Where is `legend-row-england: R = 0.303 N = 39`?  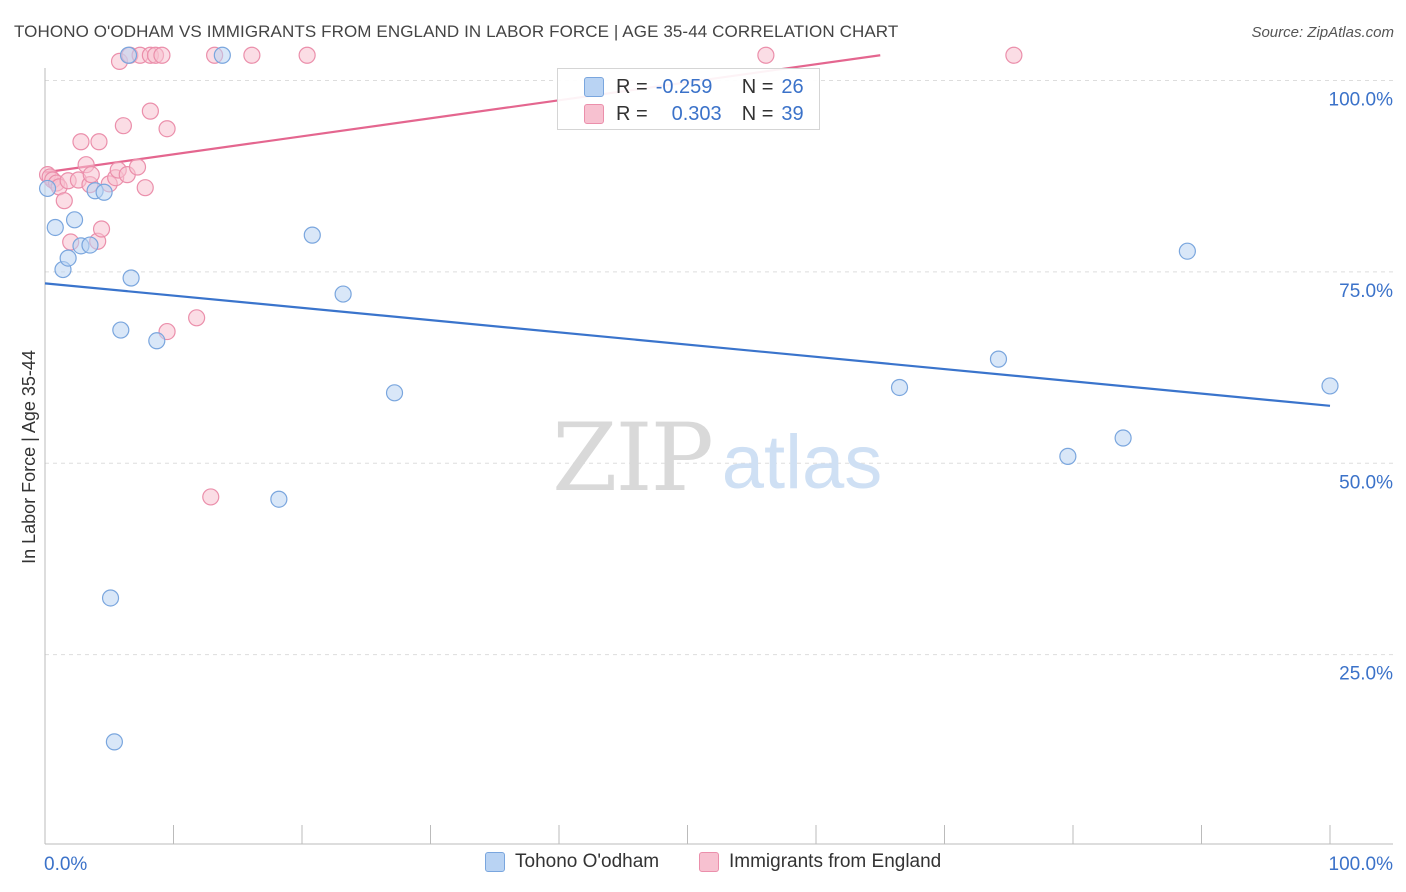
legend-row-england: R = 0.303 N = 39 is located at coordinates (694, 114).